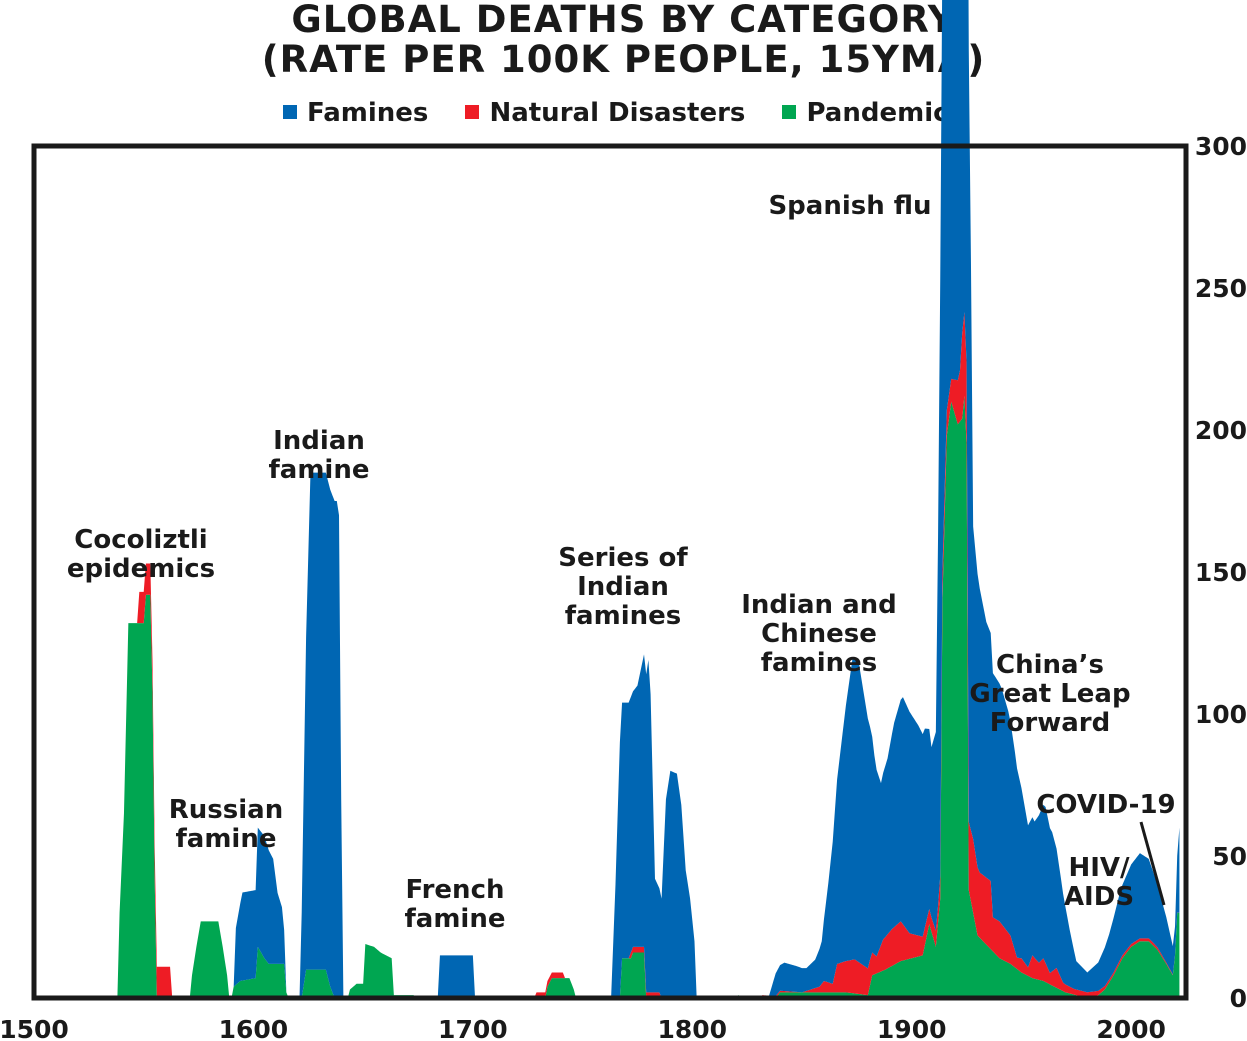  I want to click on annotation-indian-chinese: Indian and Chinese famines, so click(818, 634).